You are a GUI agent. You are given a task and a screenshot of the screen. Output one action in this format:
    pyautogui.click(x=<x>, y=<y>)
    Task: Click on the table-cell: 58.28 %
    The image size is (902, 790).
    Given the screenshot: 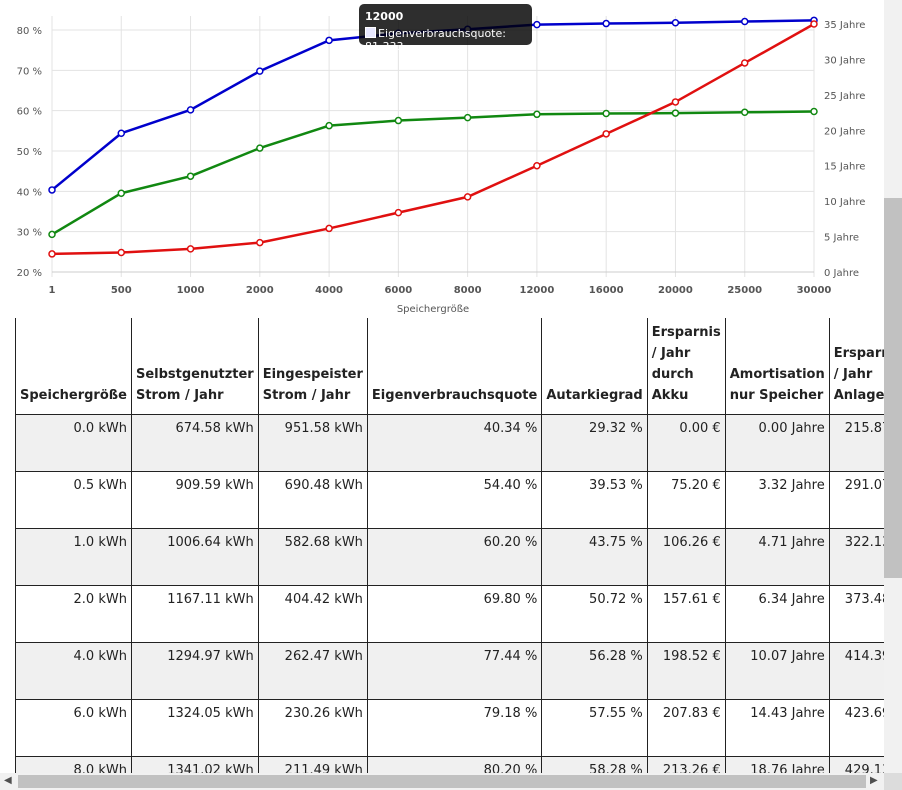 What is the action you would take?
    pyautogui.click(x=594, y=764)
    